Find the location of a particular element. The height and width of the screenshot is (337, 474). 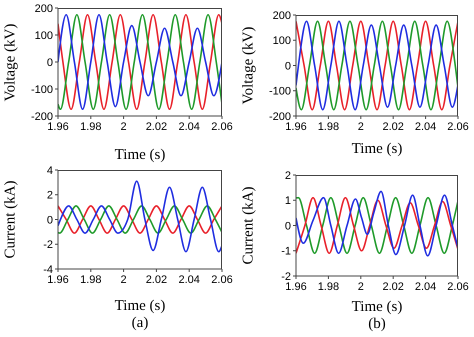

text: (b) is located at coordinates (377, 324).